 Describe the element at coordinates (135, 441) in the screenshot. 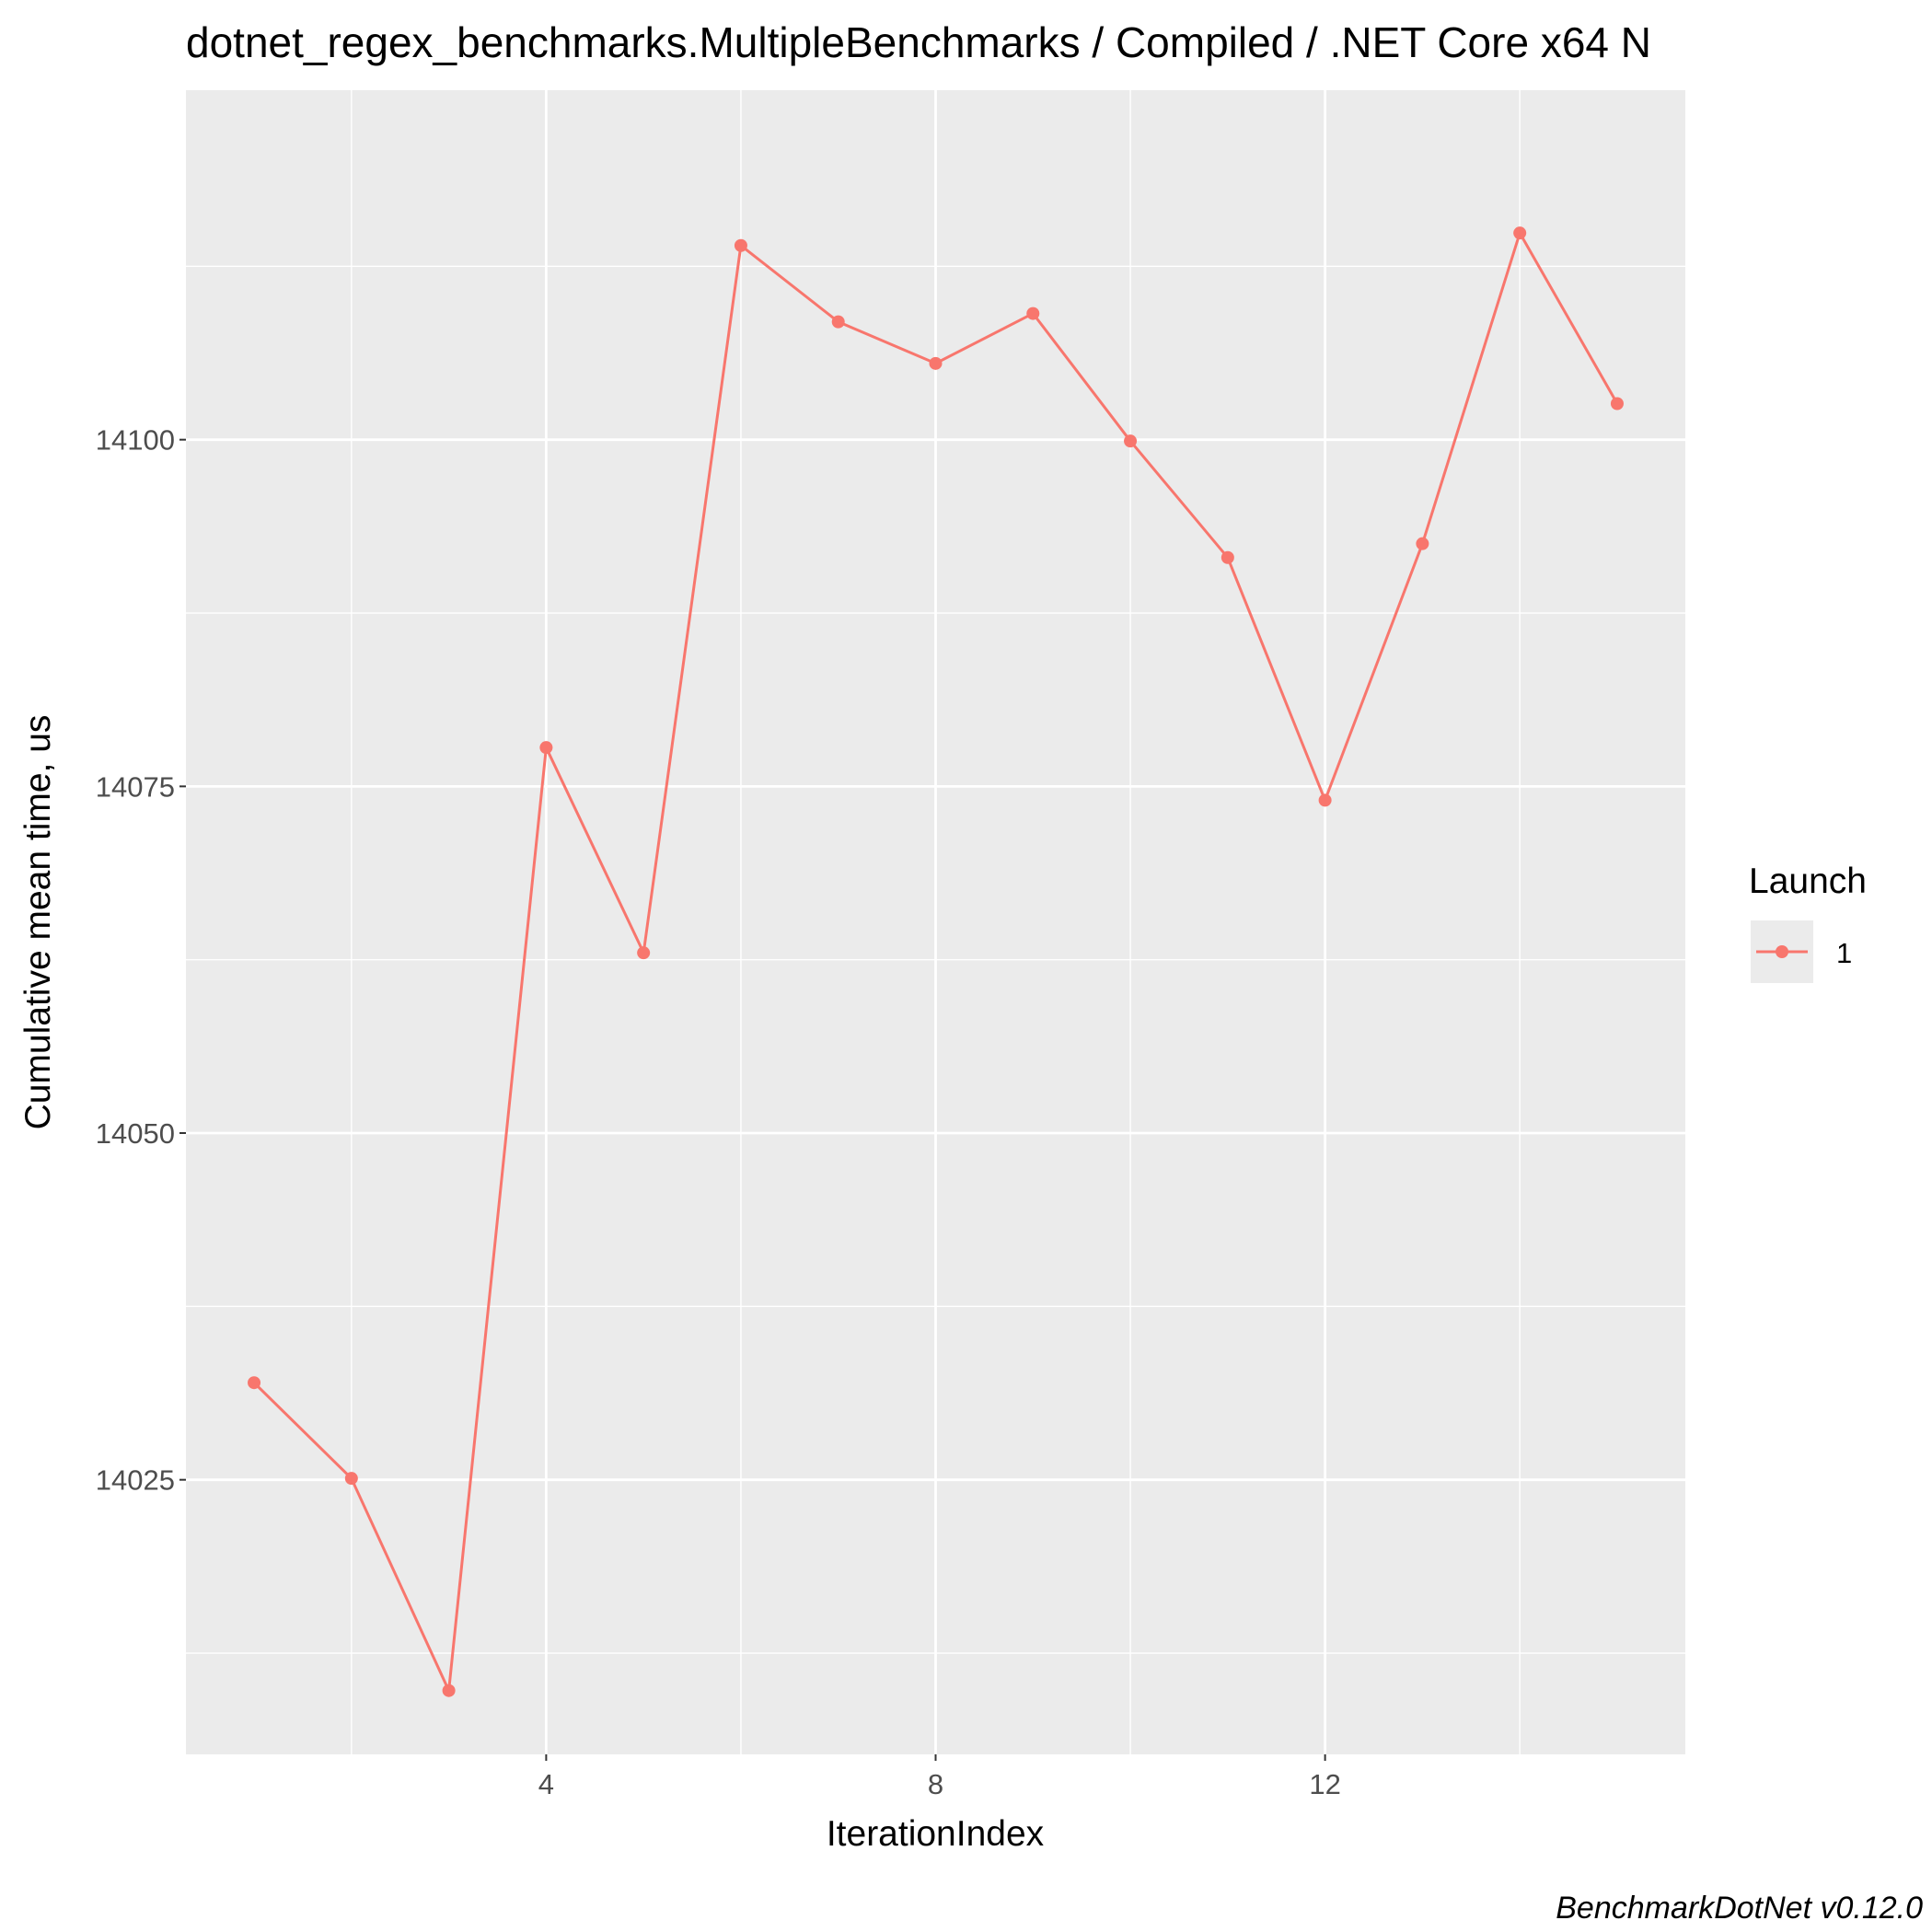

I see `y-tick-label: 14100` at that location.